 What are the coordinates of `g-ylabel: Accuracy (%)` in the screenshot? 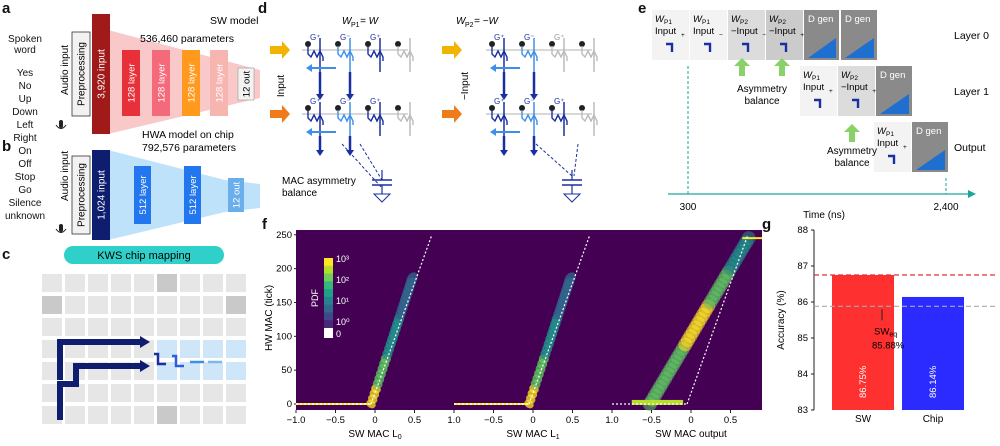 It's located at (781, 319).